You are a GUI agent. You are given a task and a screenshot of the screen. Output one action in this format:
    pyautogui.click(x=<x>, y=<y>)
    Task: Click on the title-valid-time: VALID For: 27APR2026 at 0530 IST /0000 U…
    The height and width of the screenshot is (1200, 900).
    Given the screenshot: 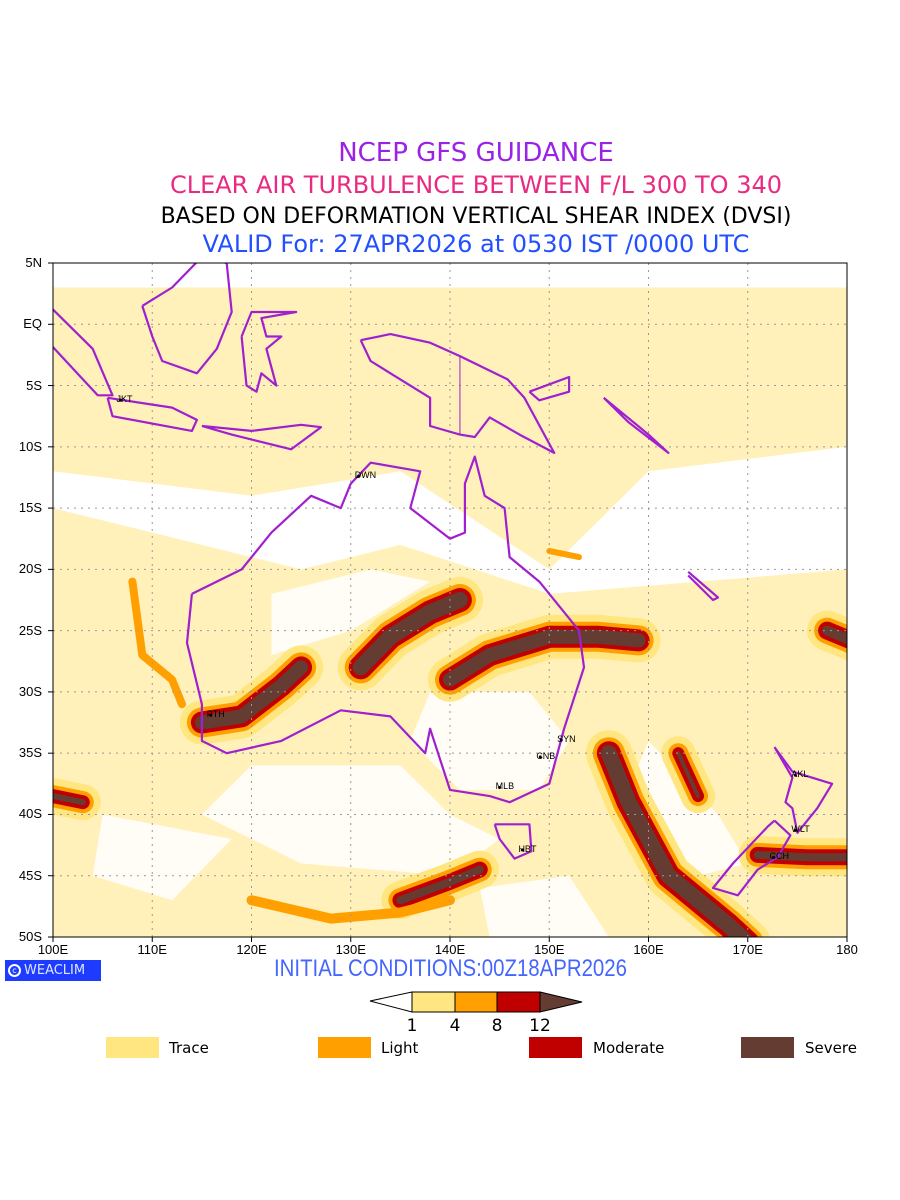 What is the action you would take?
    pyautogui.click(x=476, y=244)
    